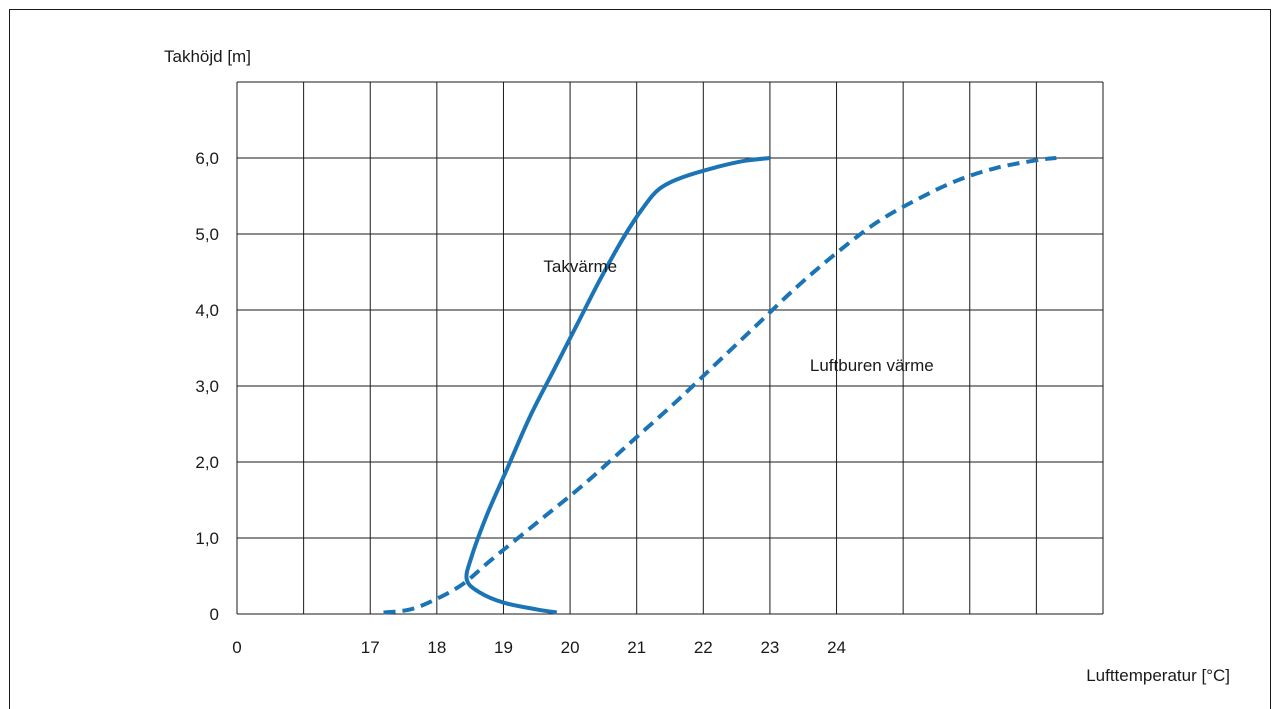 The image size is (1280, 709). Describe the element at coordinates (214, 614) in the screenshot. I see `y-tick-label: 0` at that location.